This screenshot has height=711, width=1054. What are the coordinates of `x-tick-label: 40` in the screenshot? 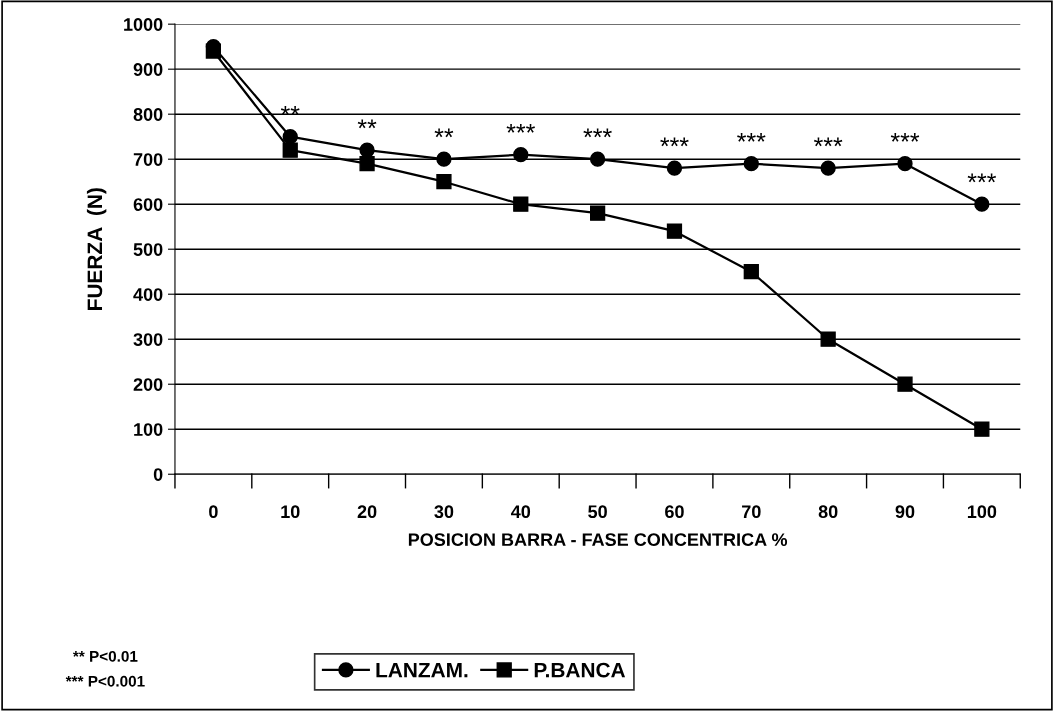 It's located at (521, 512).